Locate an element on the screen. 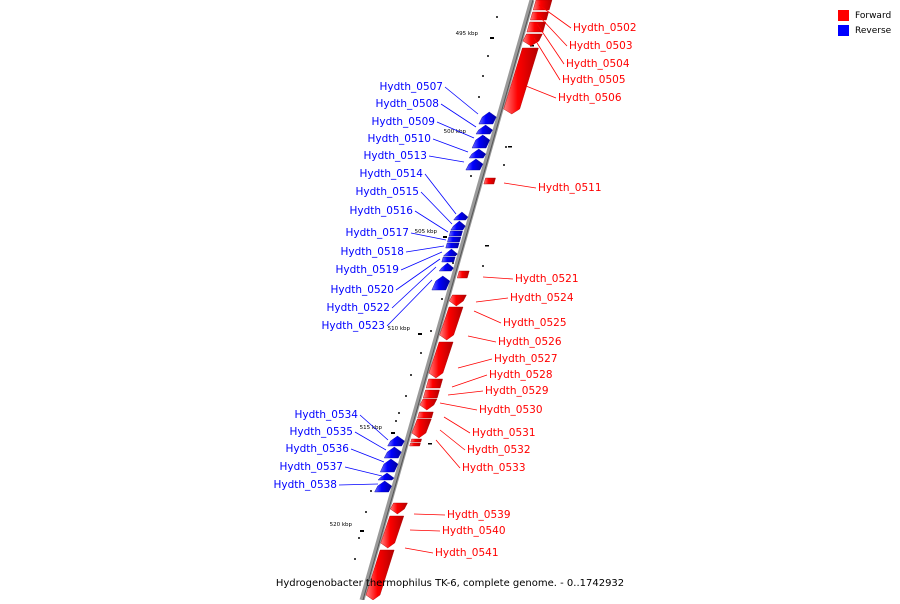  label-hydth-0515: Hydth_0515 is located at coordinates (387, 192).